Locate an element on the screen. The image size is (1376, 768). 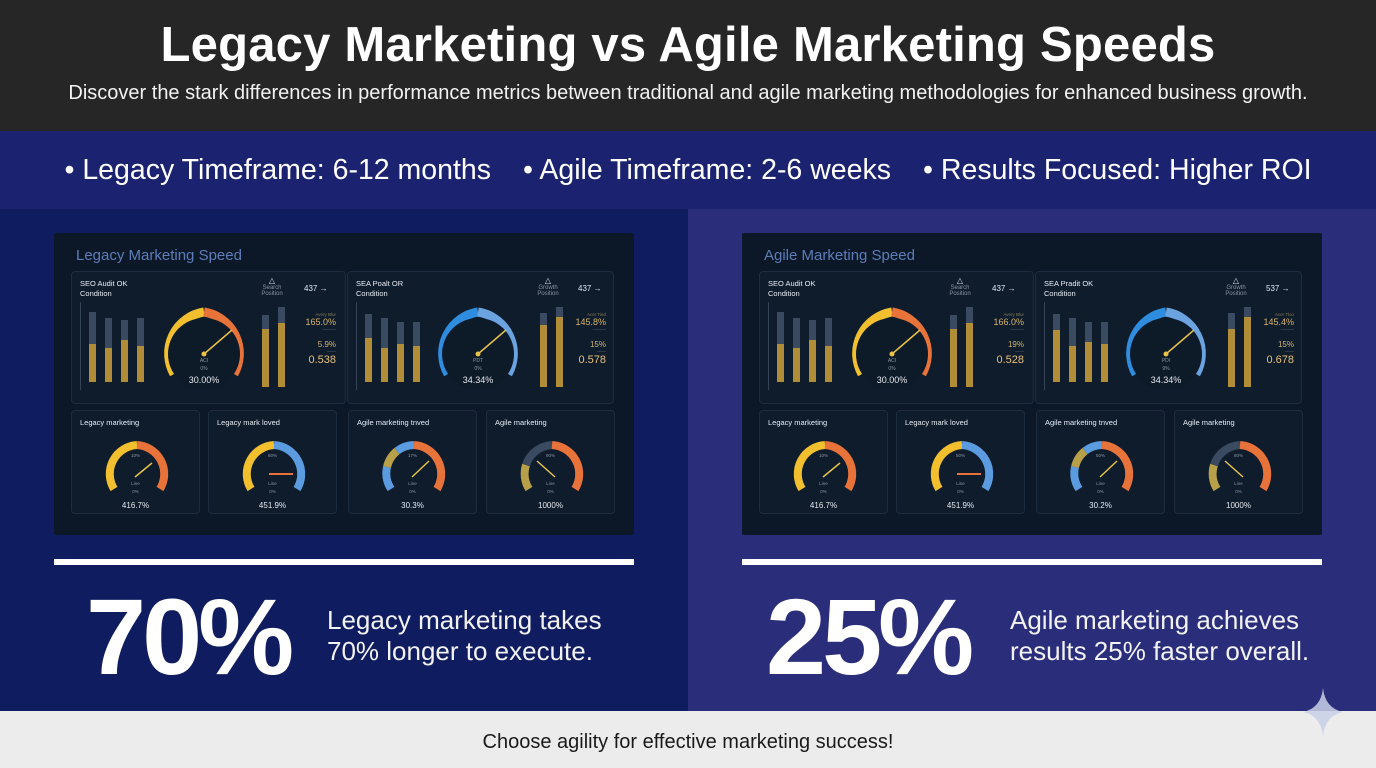
sparkle-icon is located at coordinates (1323, 712).